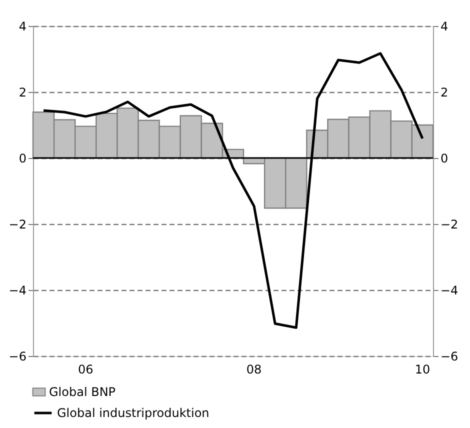  I want to click on y-tick-label: −4, so click(17, 291).